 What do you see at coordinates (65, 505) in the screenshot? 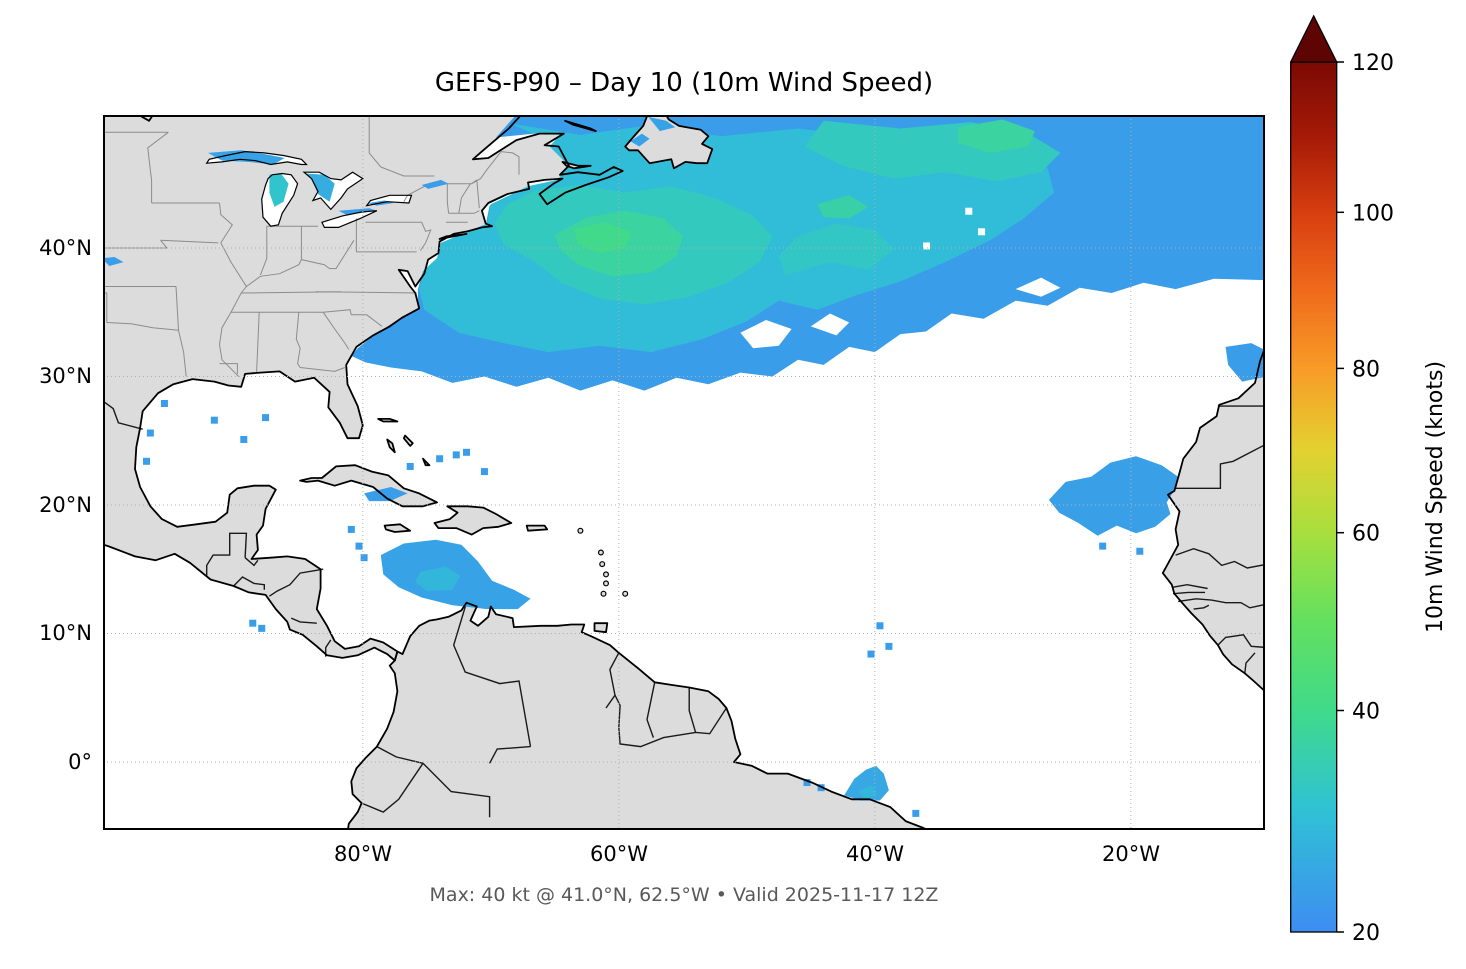
I see `y-axis-tick-20n: 20°N` at bounding box center [65, 505].